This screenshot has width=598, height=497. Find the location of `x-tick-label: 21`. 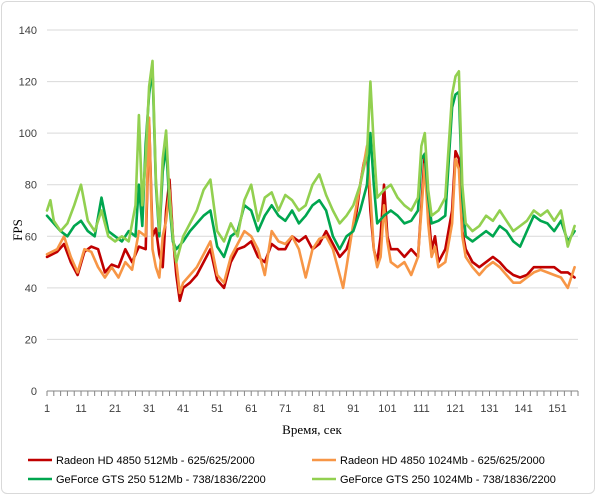

x-tick-label: 21 is located at coordinates (115, 409).